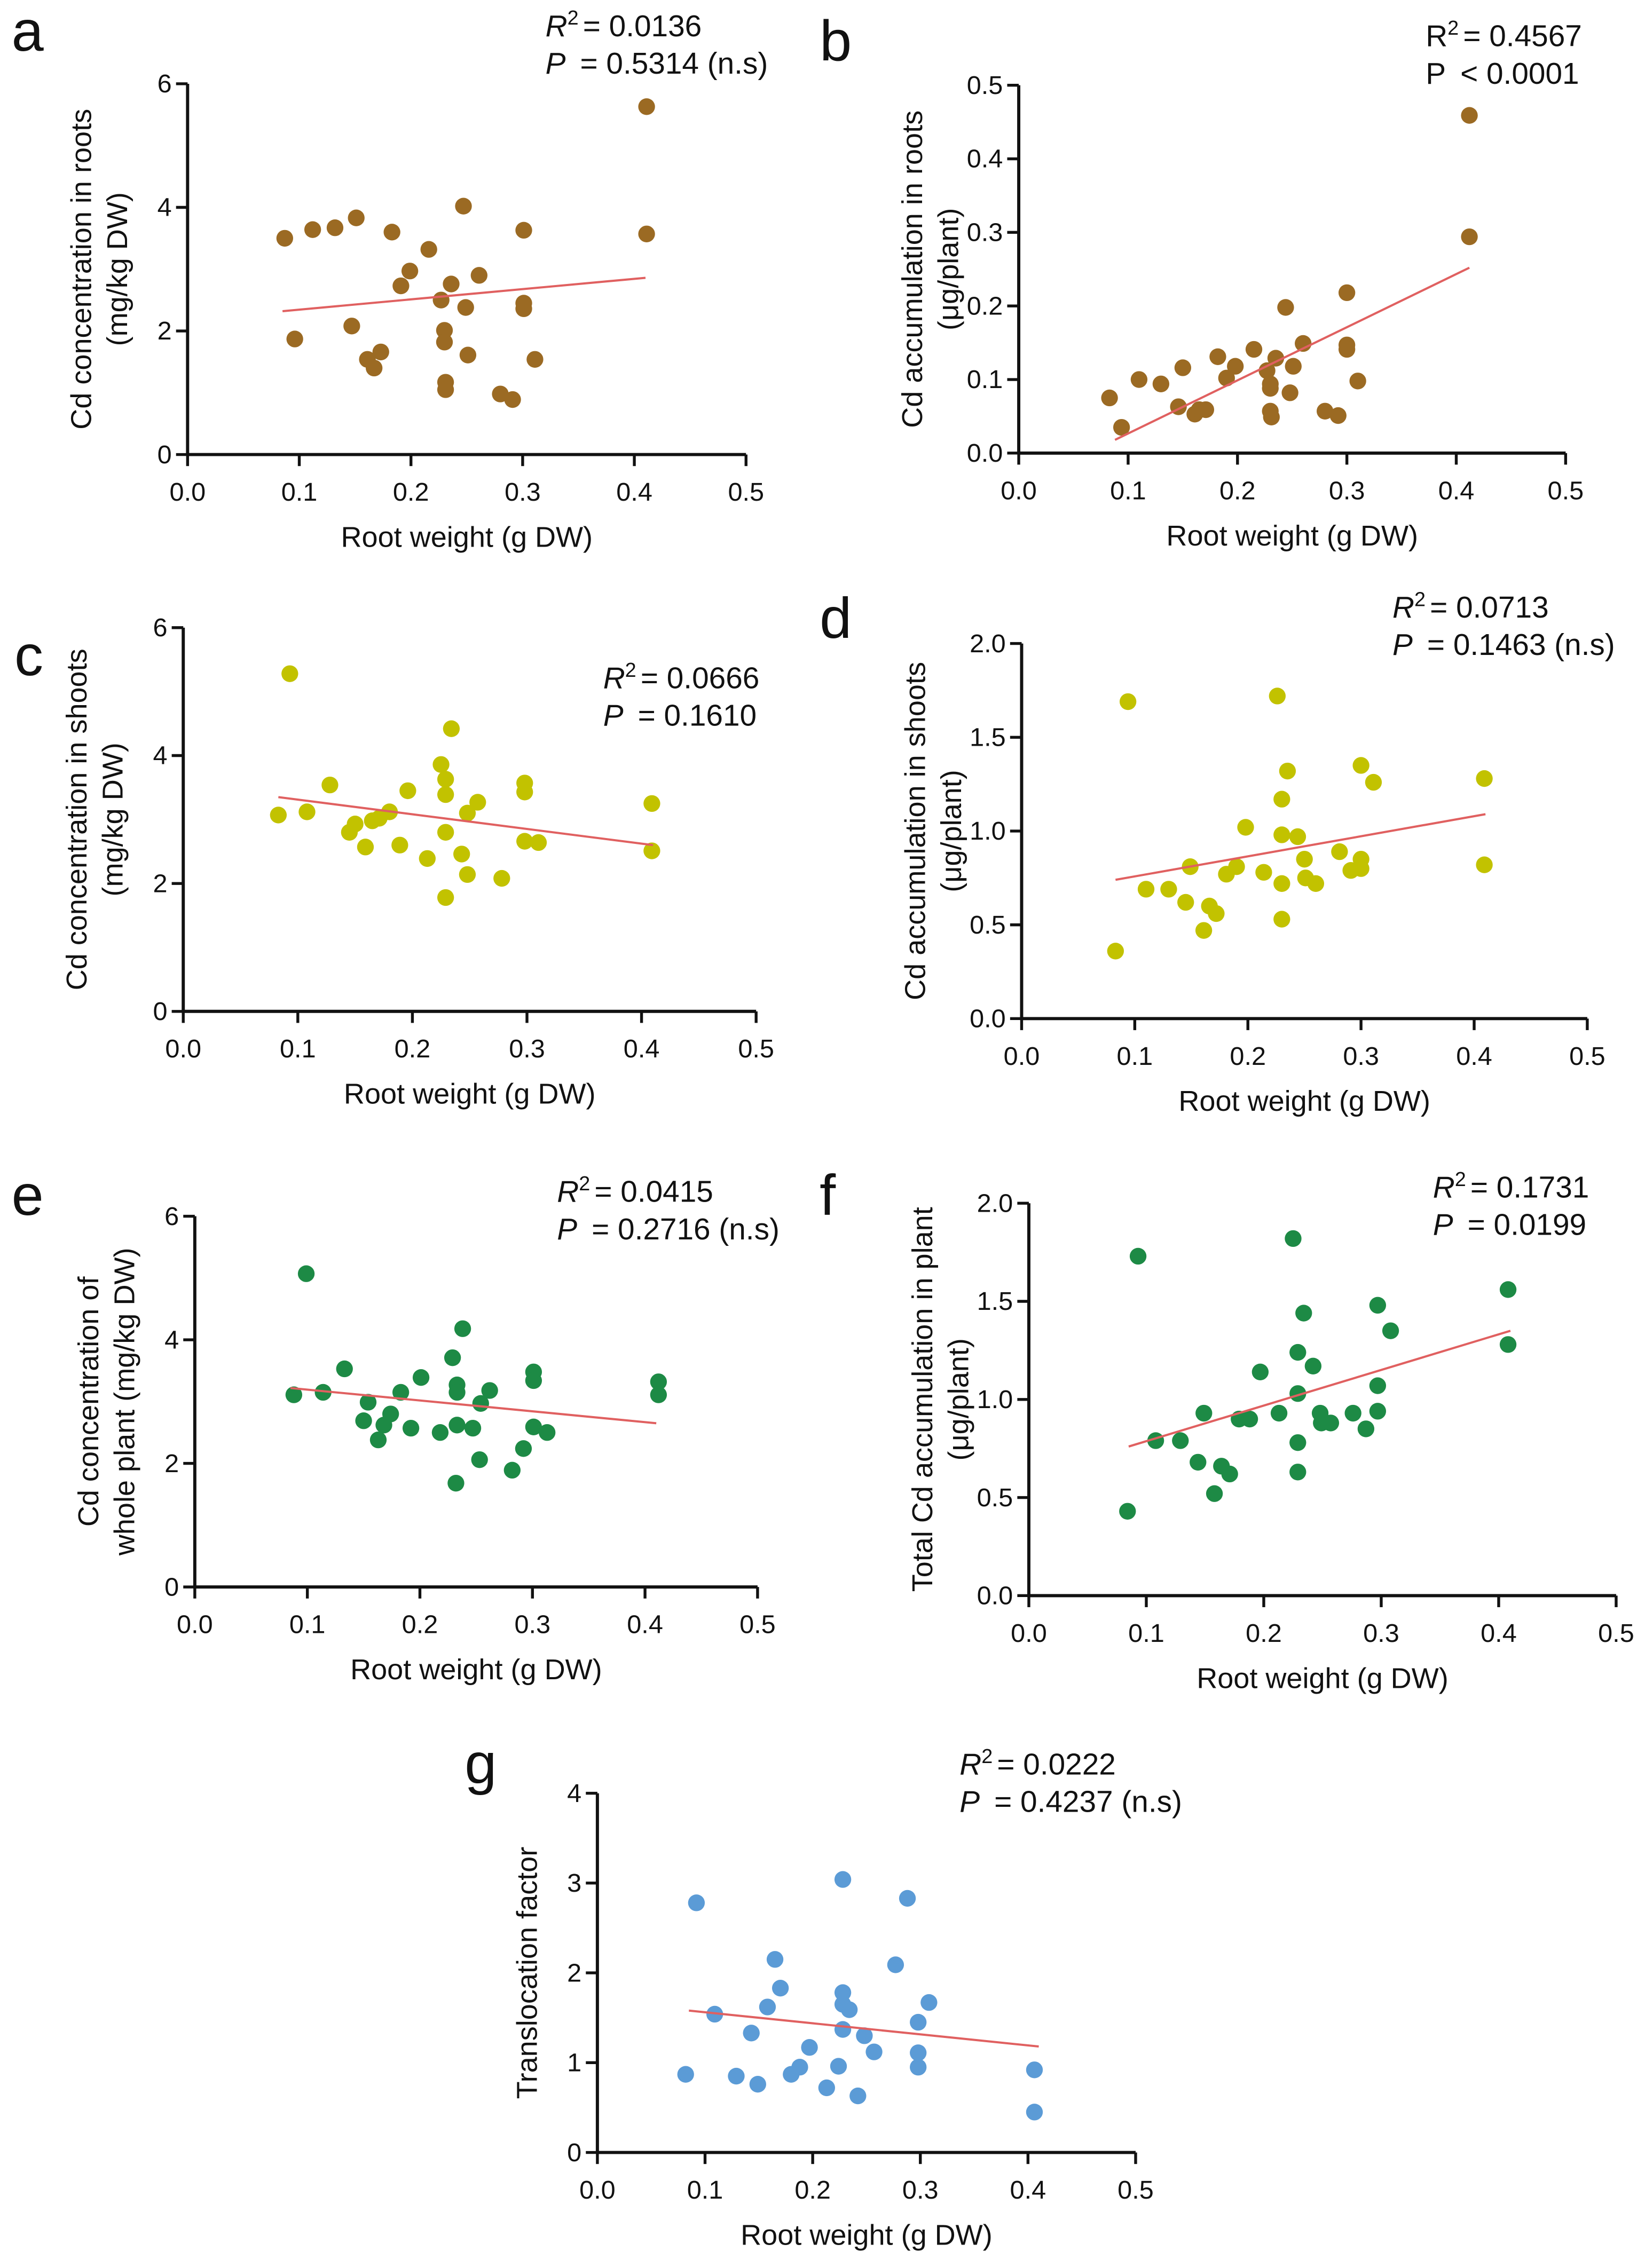 This screenshot has width=1645, height=2268. What do you see at coordinates (1037, 1763) in the screenshot?
I see `r-squared-stat: R2 = 0.0222` at bounding box center [1037, 1763].